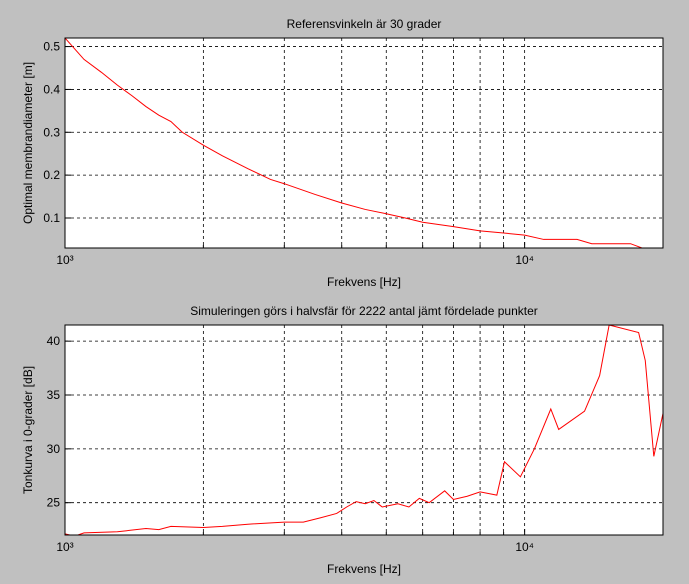  Describe the element at coordinates (54, 341) in the screenshot. I see `y-tick-label: 40` at that location.